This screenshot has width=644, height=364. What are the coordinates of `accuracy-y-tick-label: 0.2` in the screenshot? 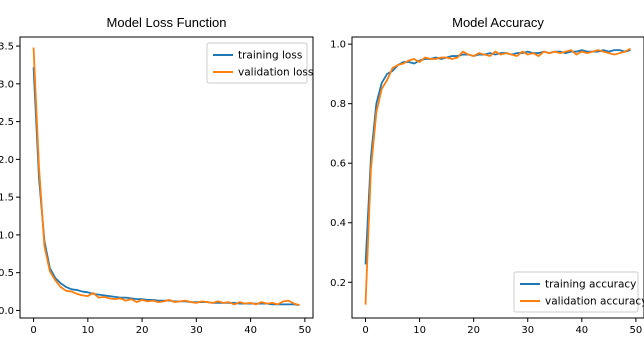 It's located at (338, 283).